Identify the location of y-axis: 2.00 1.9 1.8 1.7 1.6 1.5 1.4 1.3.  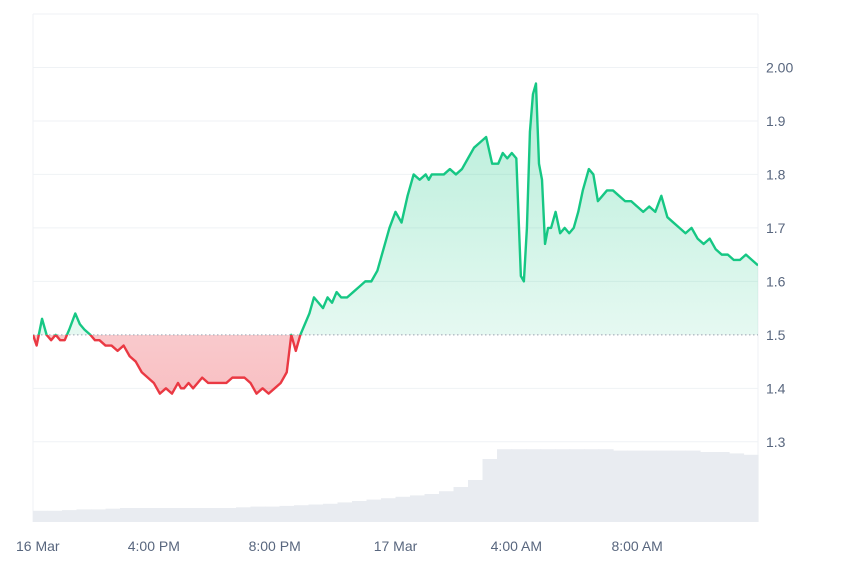
(779, 254).